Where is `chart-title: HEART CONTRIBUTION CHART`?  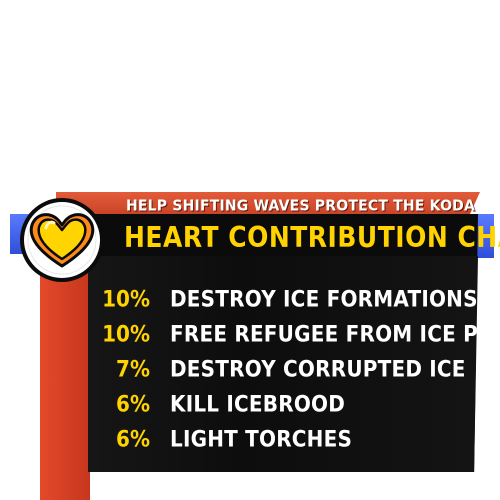 chart-title: HEART CONTRIBUTION CHART is located at coordinates (299, 238).